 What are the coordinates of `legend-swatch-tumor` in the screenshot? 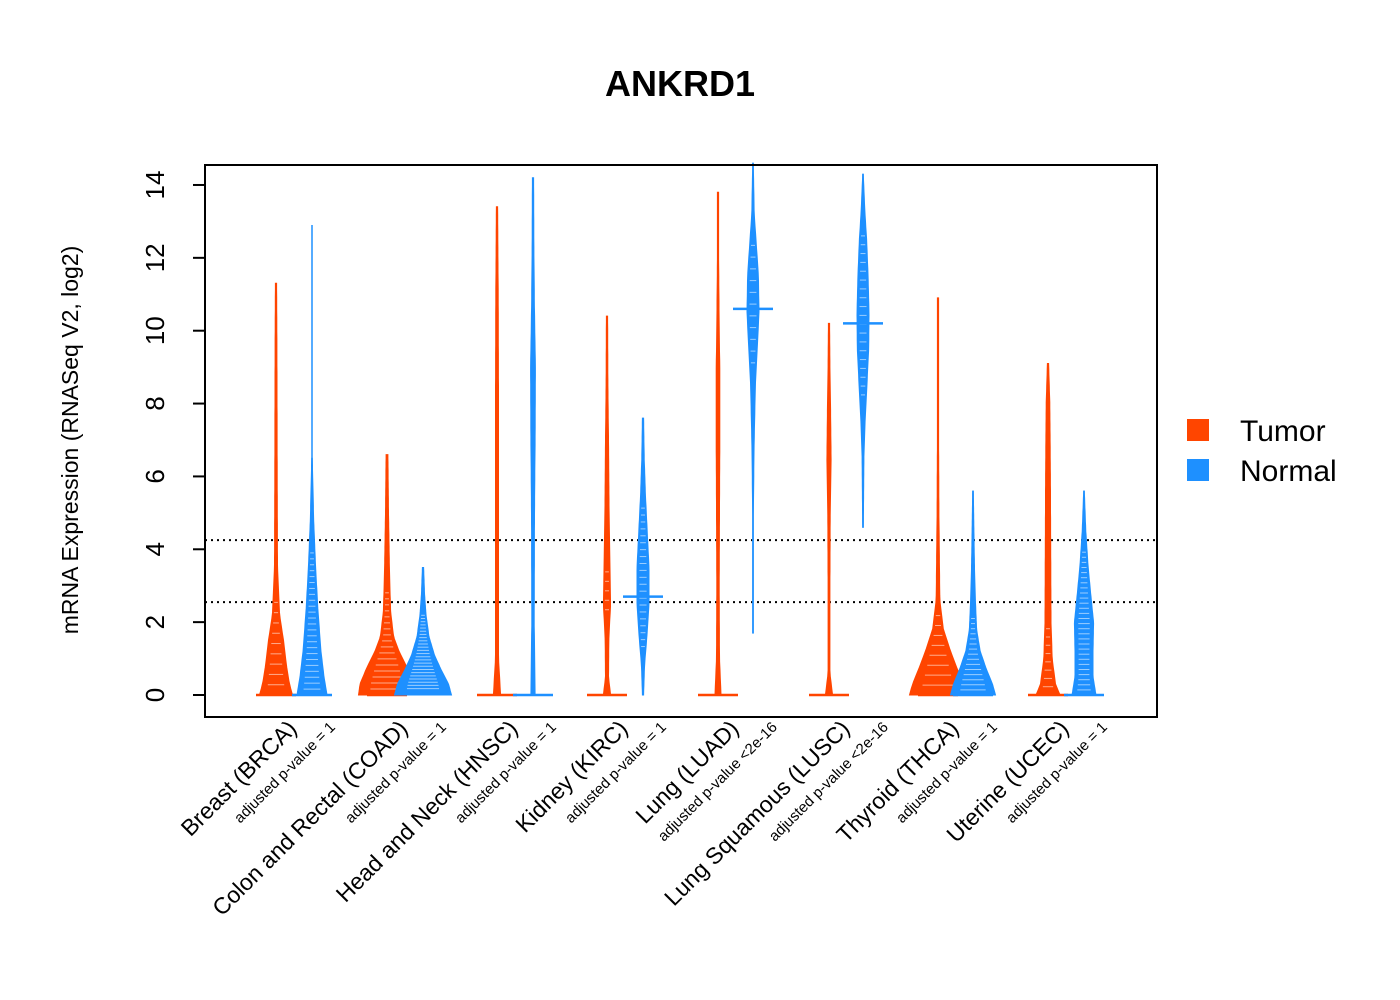 It's located at (1198, 430).